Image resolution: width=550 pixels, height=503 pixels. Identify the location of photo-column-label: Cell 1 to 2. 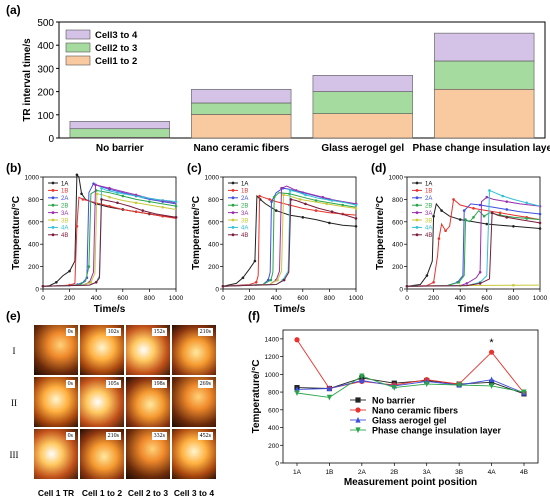
(102, 493).